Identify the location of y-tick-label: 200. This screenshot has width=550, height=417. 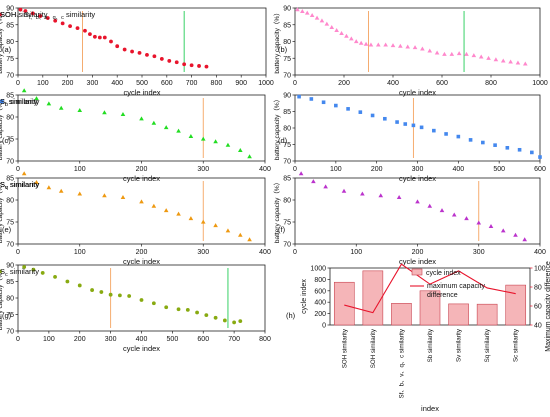
(320, 314).